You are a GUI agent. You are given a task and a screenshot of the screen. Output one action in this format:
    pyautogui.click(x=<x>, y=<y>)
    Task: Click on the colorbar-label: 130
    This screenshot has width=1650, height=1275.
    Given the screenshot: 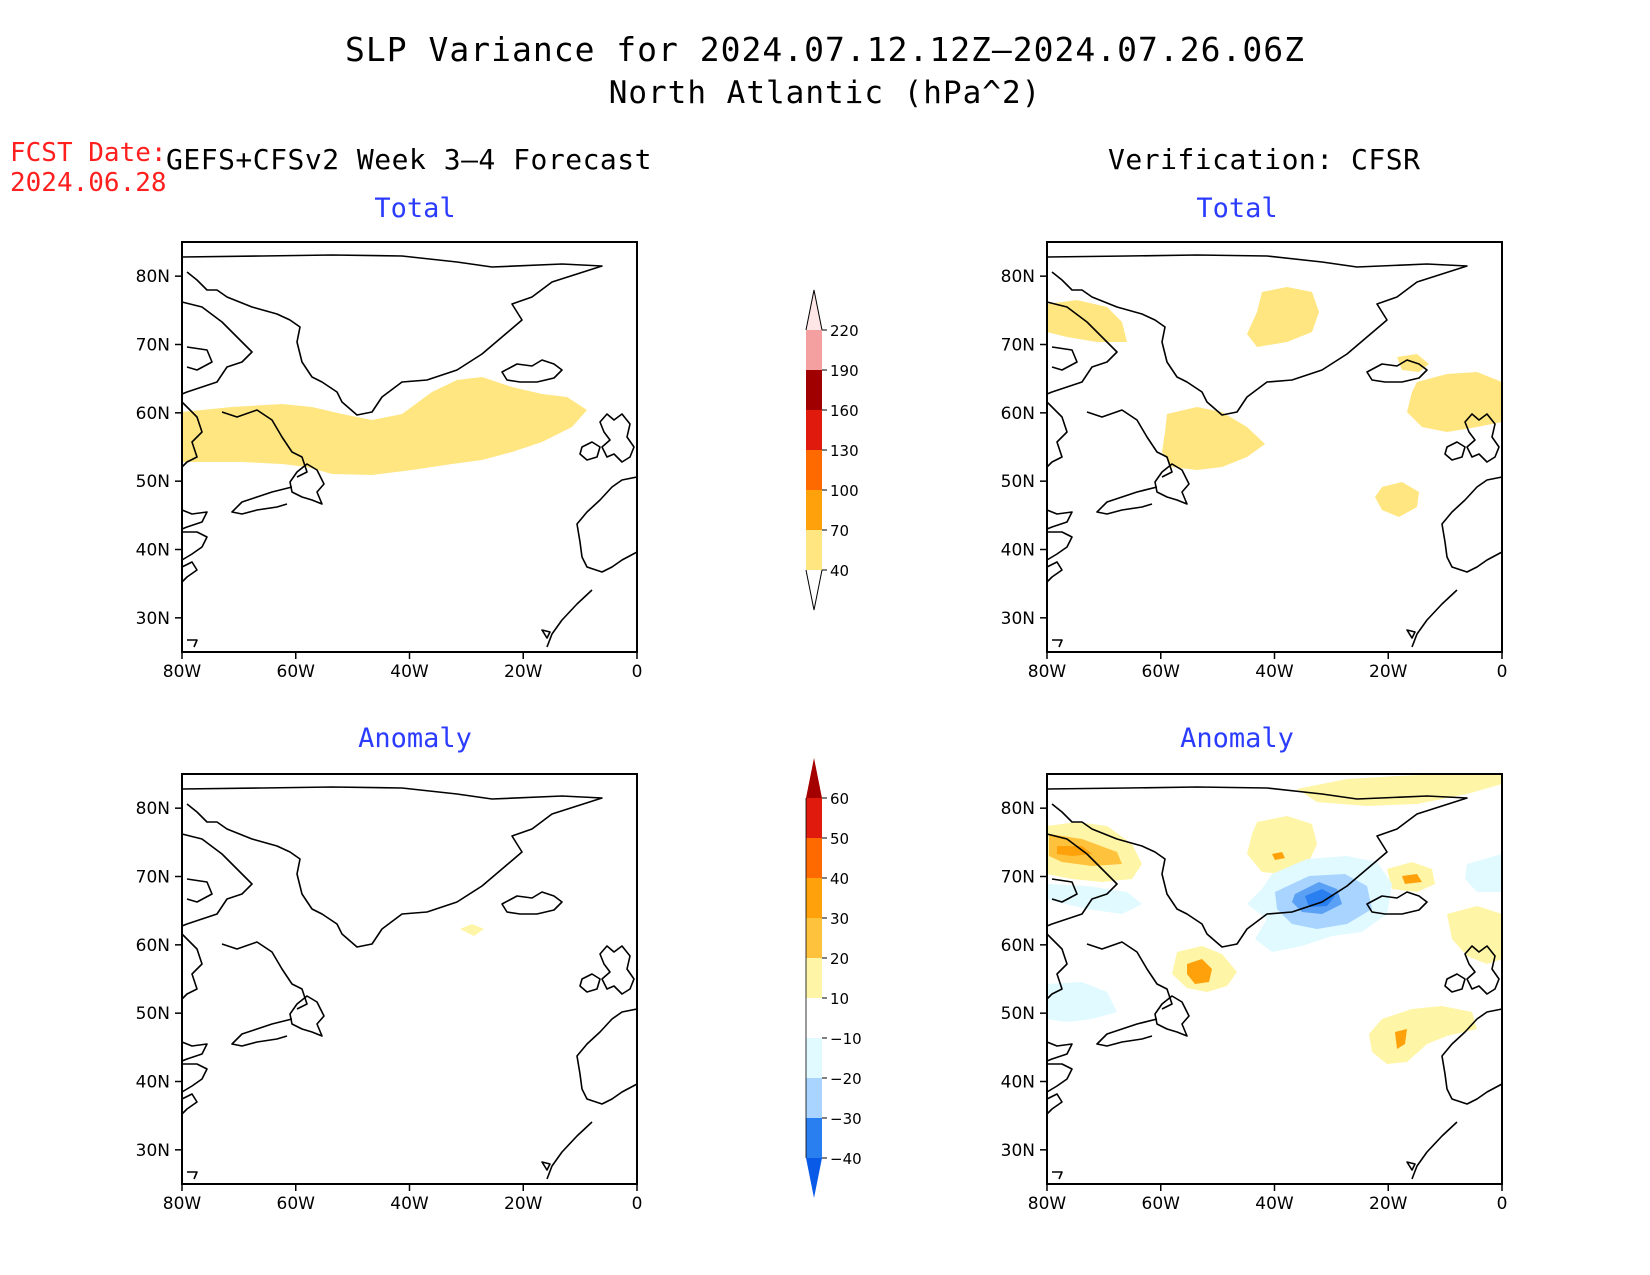 What is the action you would take?
    pyautogui.click(x=844, y=451)
    